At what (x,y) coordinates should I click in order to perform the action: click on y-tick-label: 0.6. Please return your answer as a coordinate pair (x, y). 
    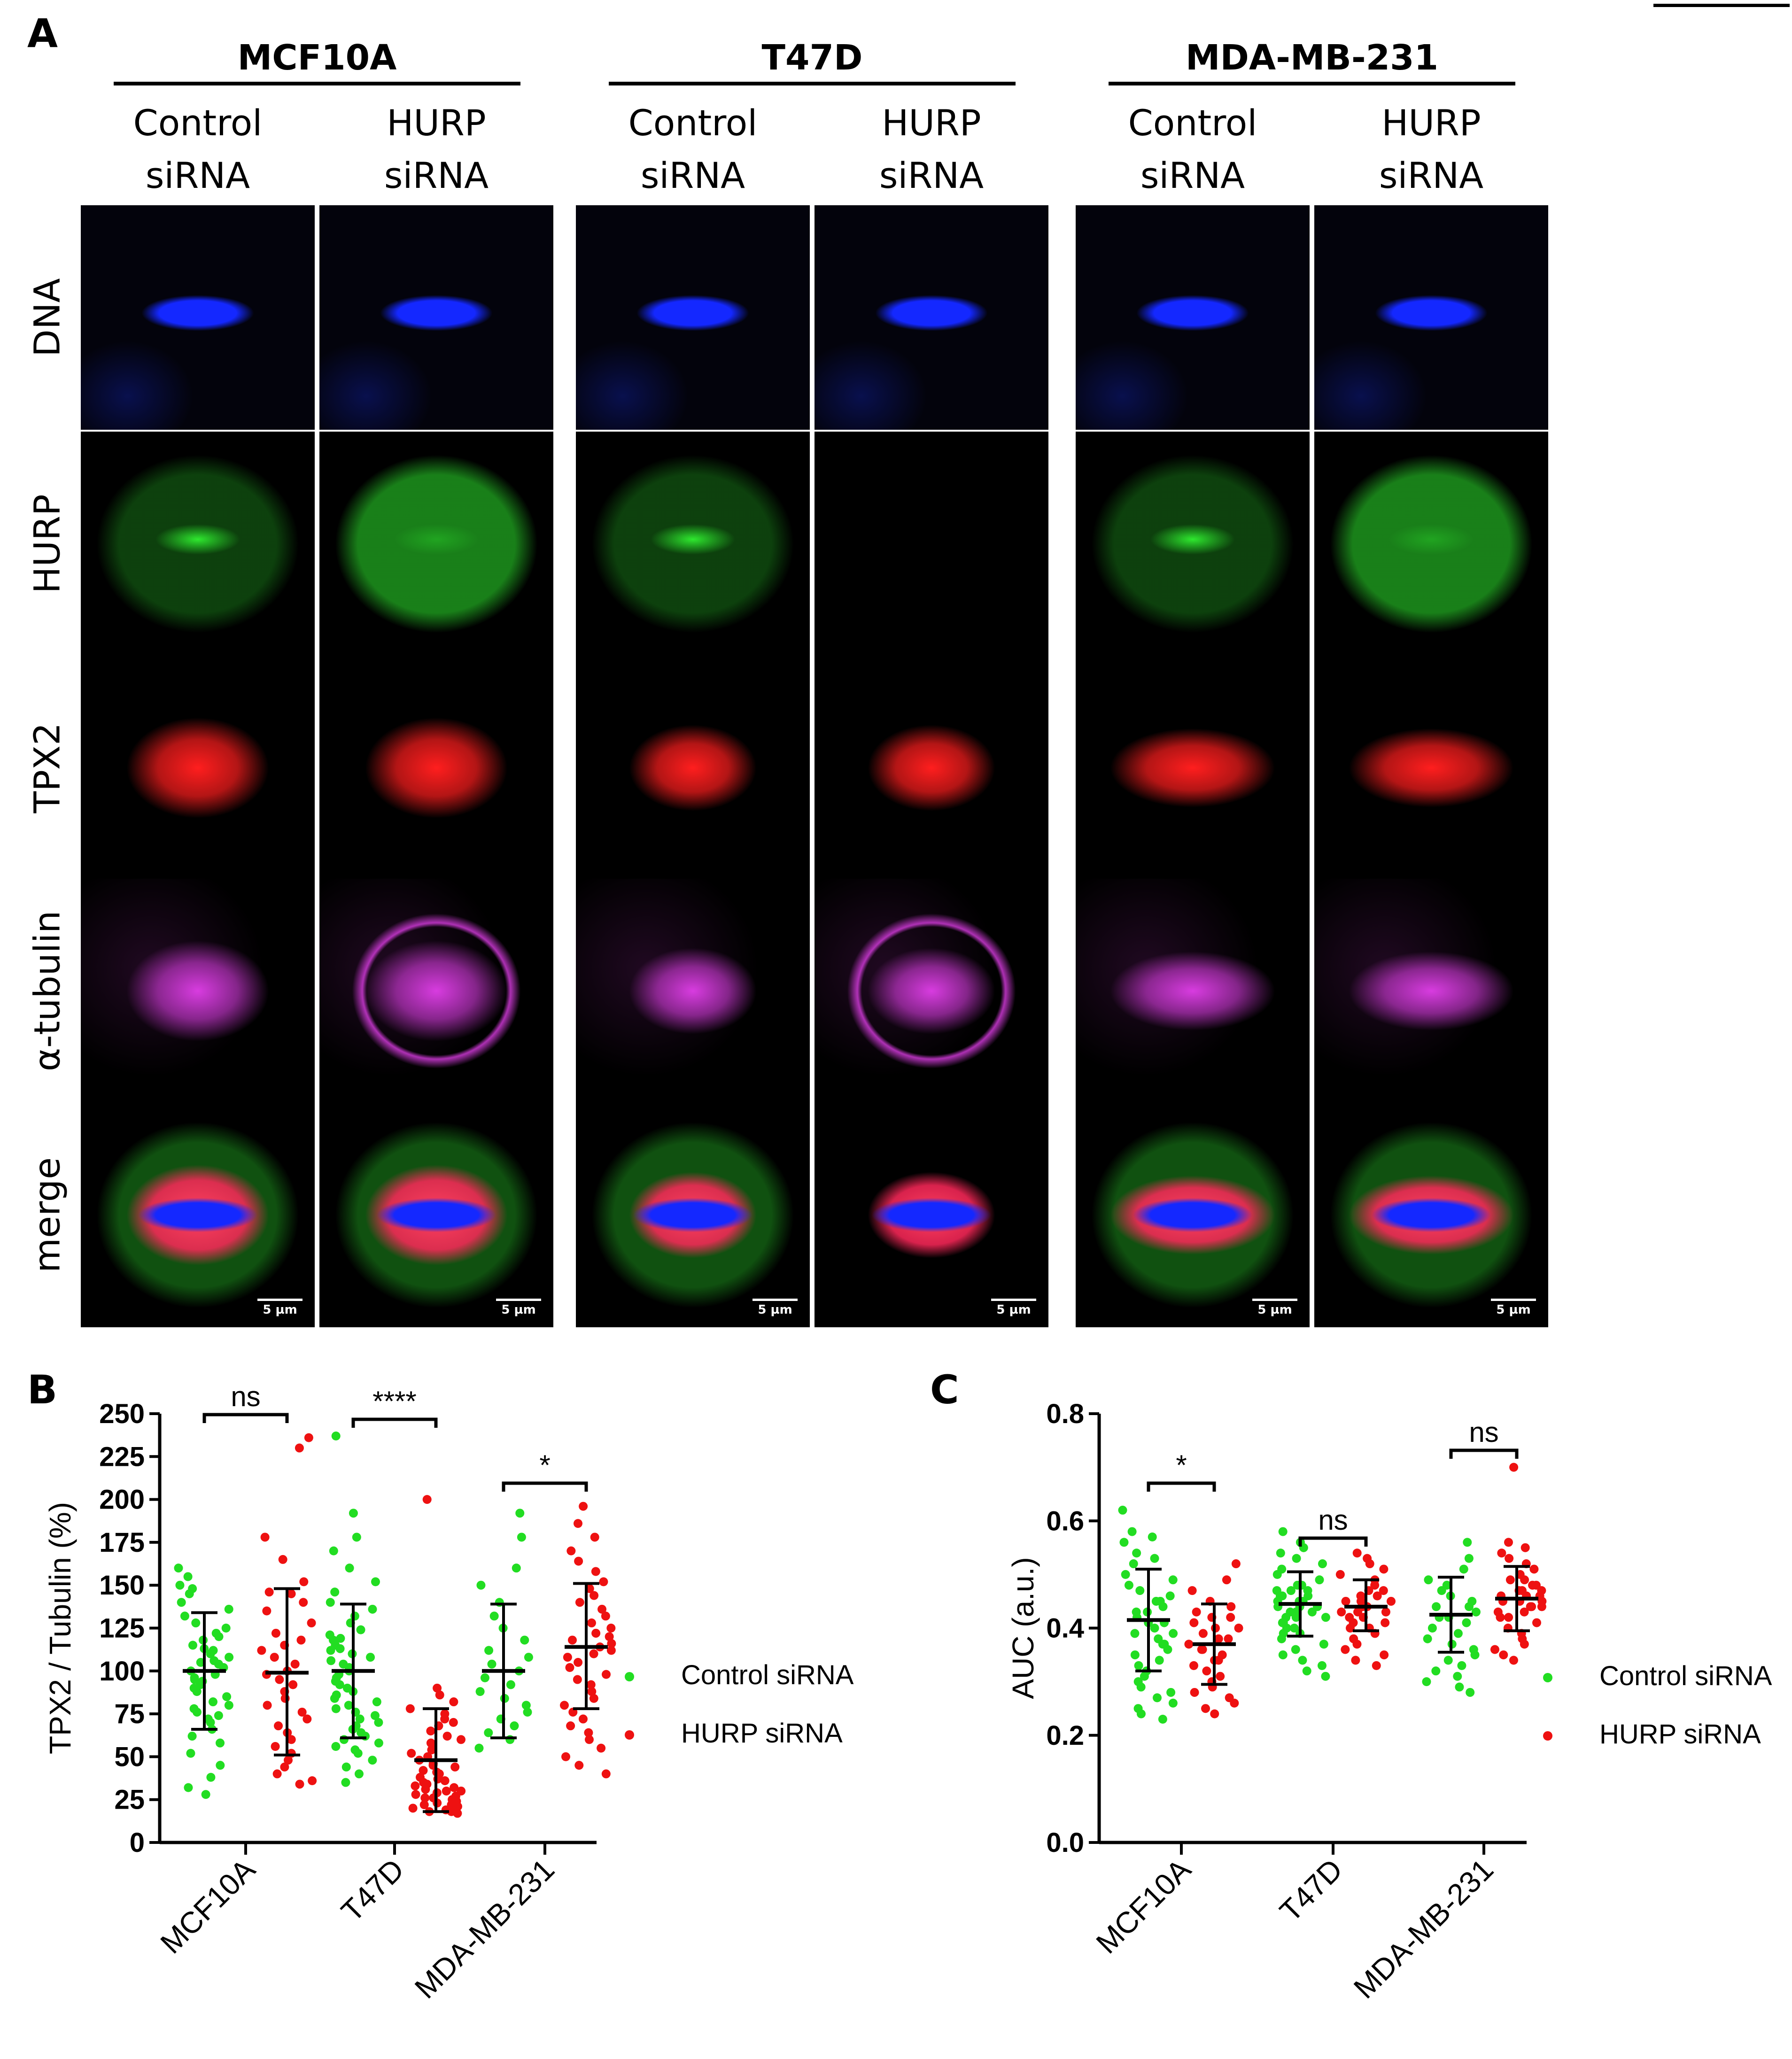
    Looking at the image, I should click on (1065, 1521).